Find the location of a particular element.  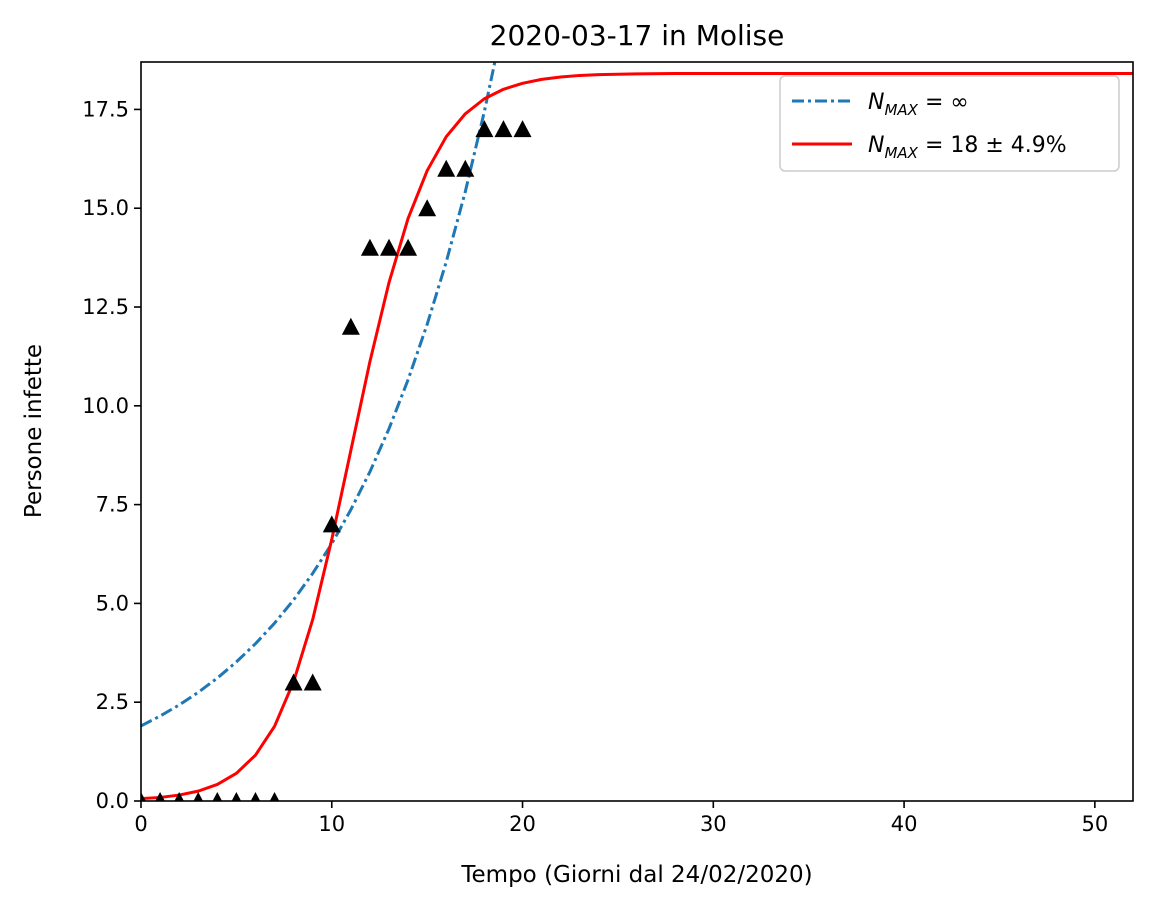

x-tick-label: 20 is located at coordinates (522, 824).